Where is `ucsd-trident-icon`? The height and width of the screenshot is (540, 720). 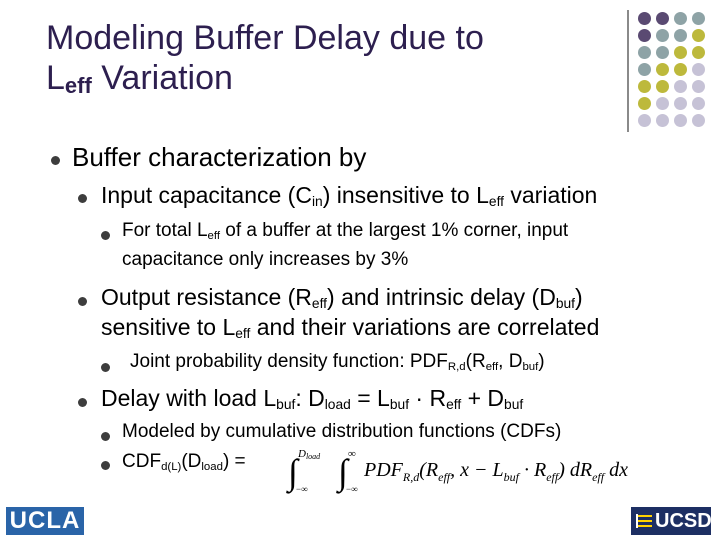 ucsd-trident-icon is located at coordinates (644, 521).